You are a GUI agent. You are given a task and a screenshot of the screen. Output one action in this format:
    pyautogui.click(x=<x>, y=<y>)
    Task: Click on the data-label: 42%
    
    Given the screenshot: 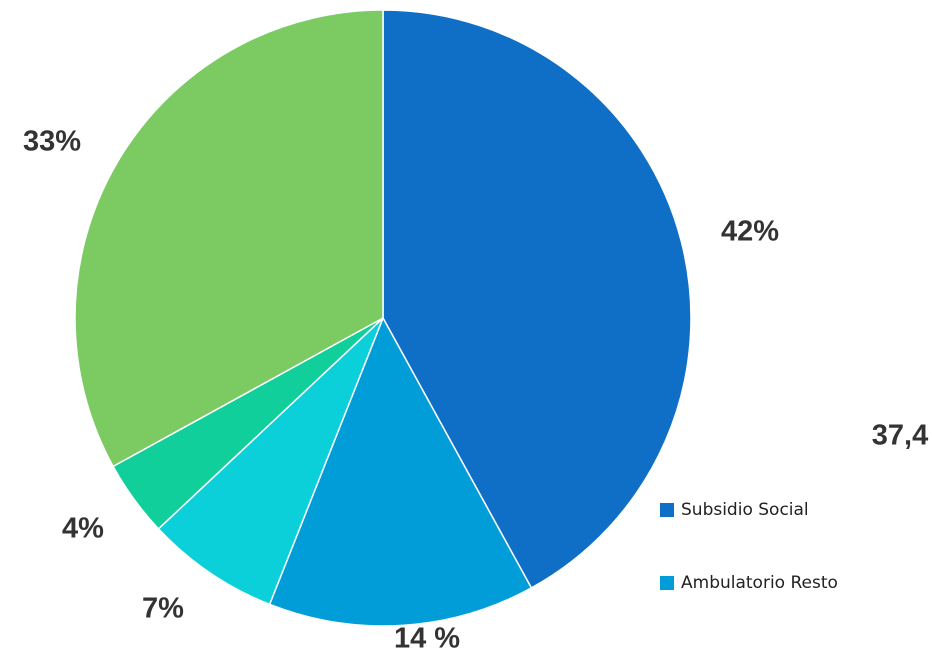 What is the action you would take?
    pyautogui.click(x=750, y=232)
    